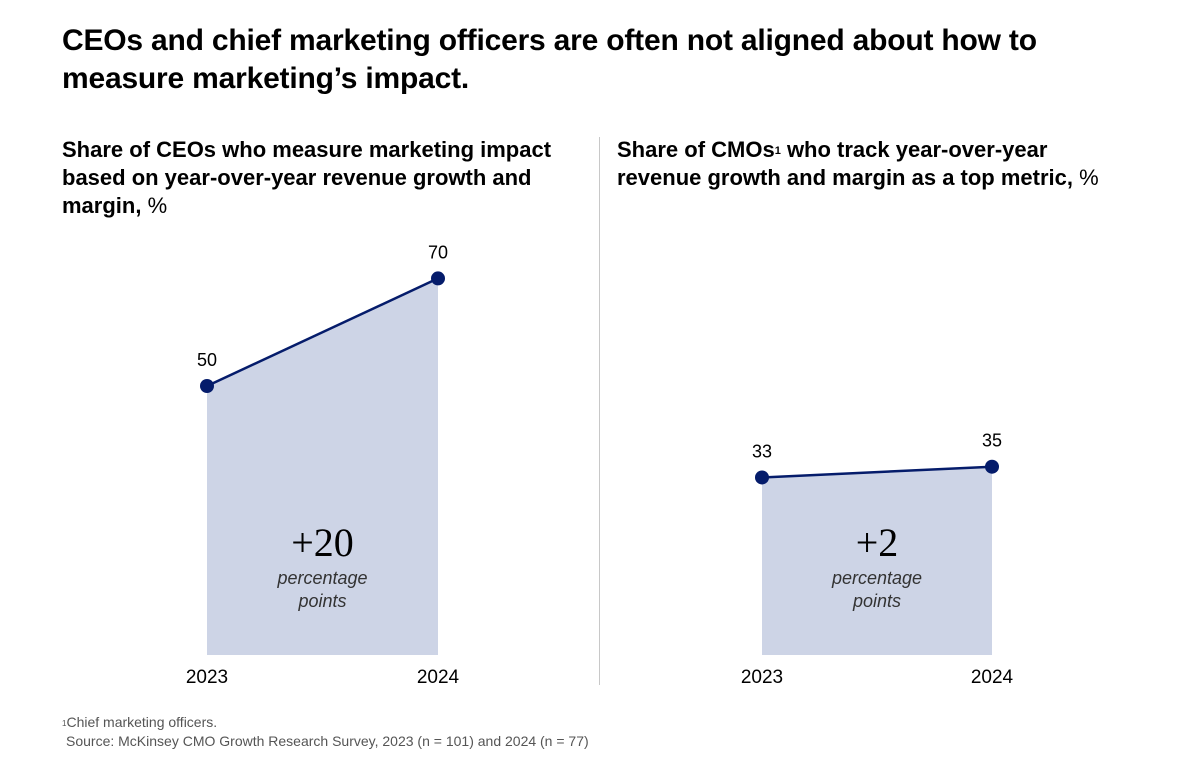  Describe the element at coordinates (992, 441) in the screenshot. I see `cmo-value-label-2024: 35` at that location.